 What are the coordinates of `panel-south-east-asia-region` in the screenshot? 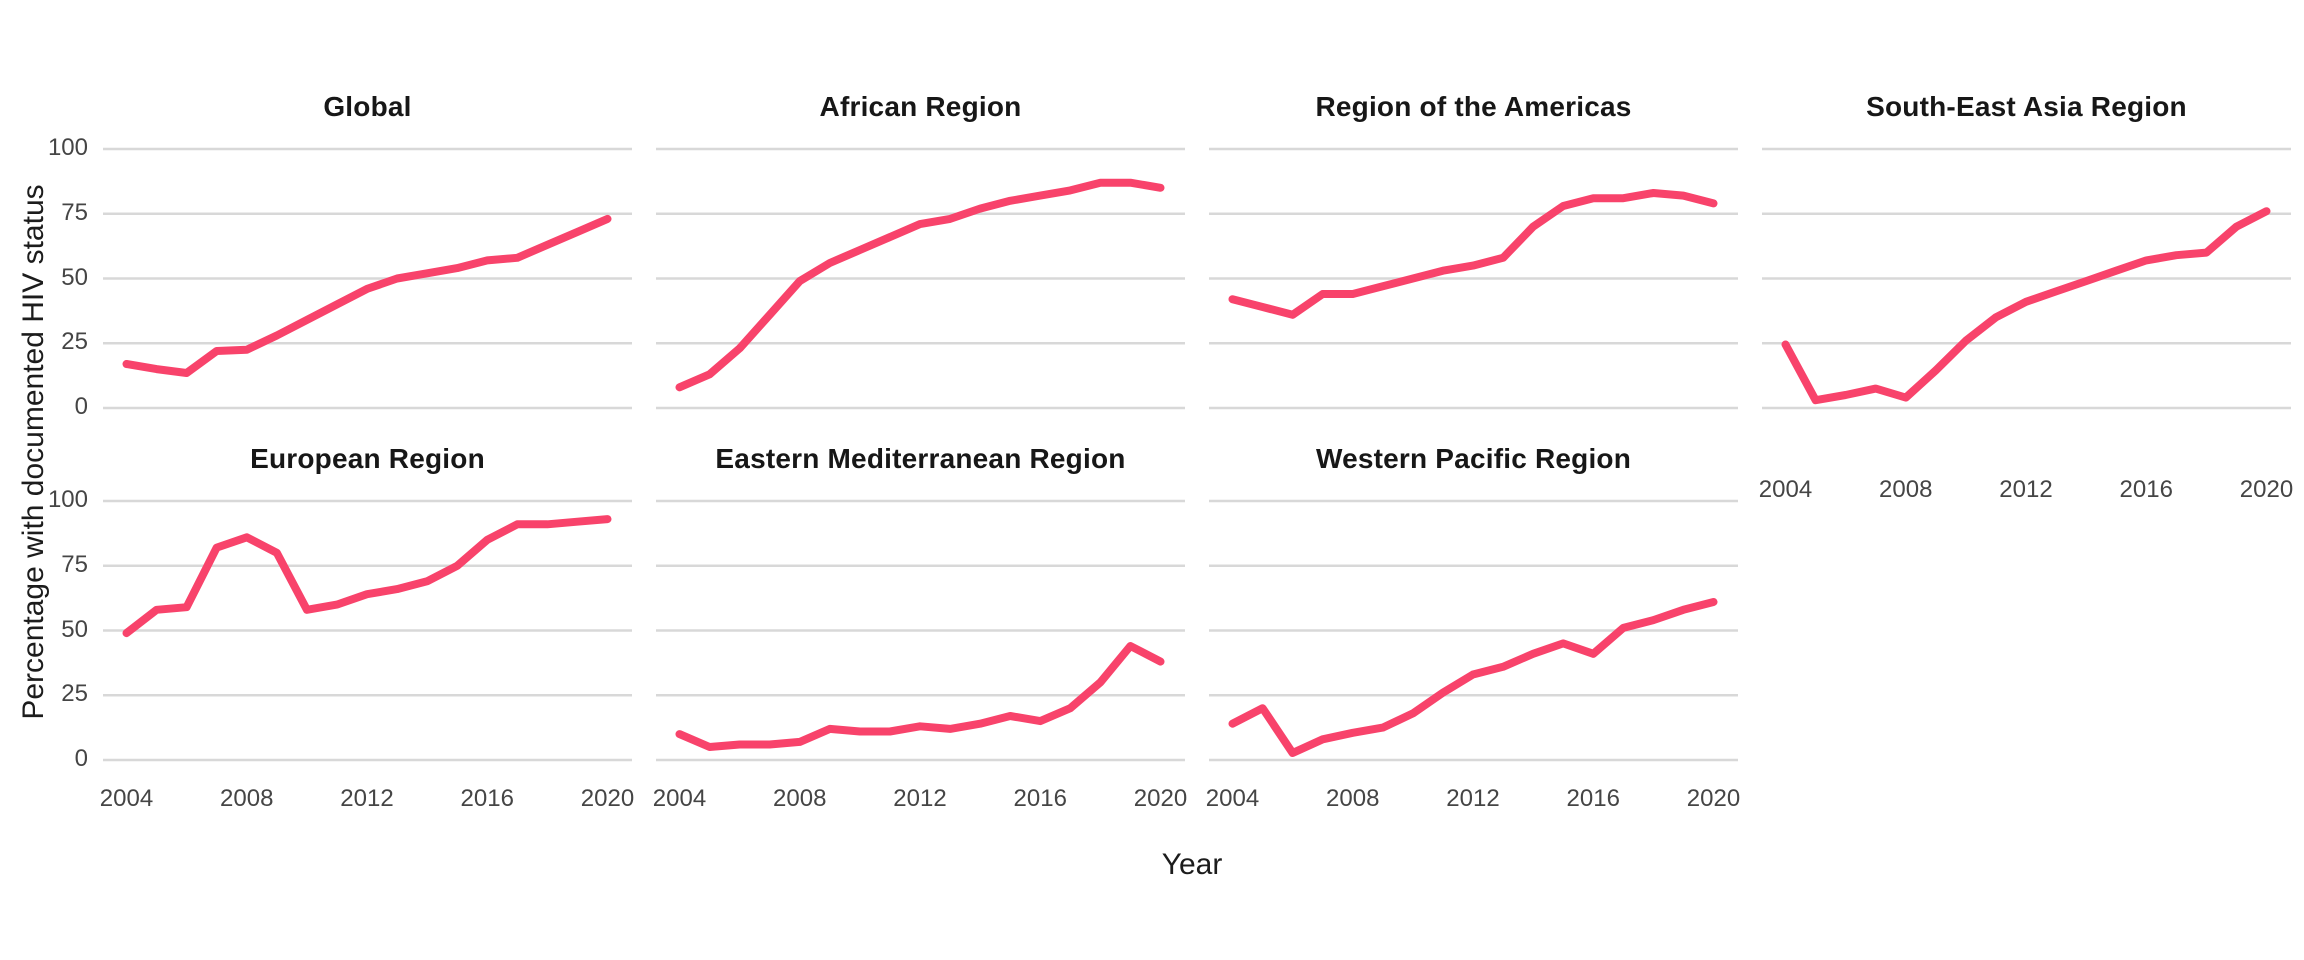 It's located at (2026, 278).